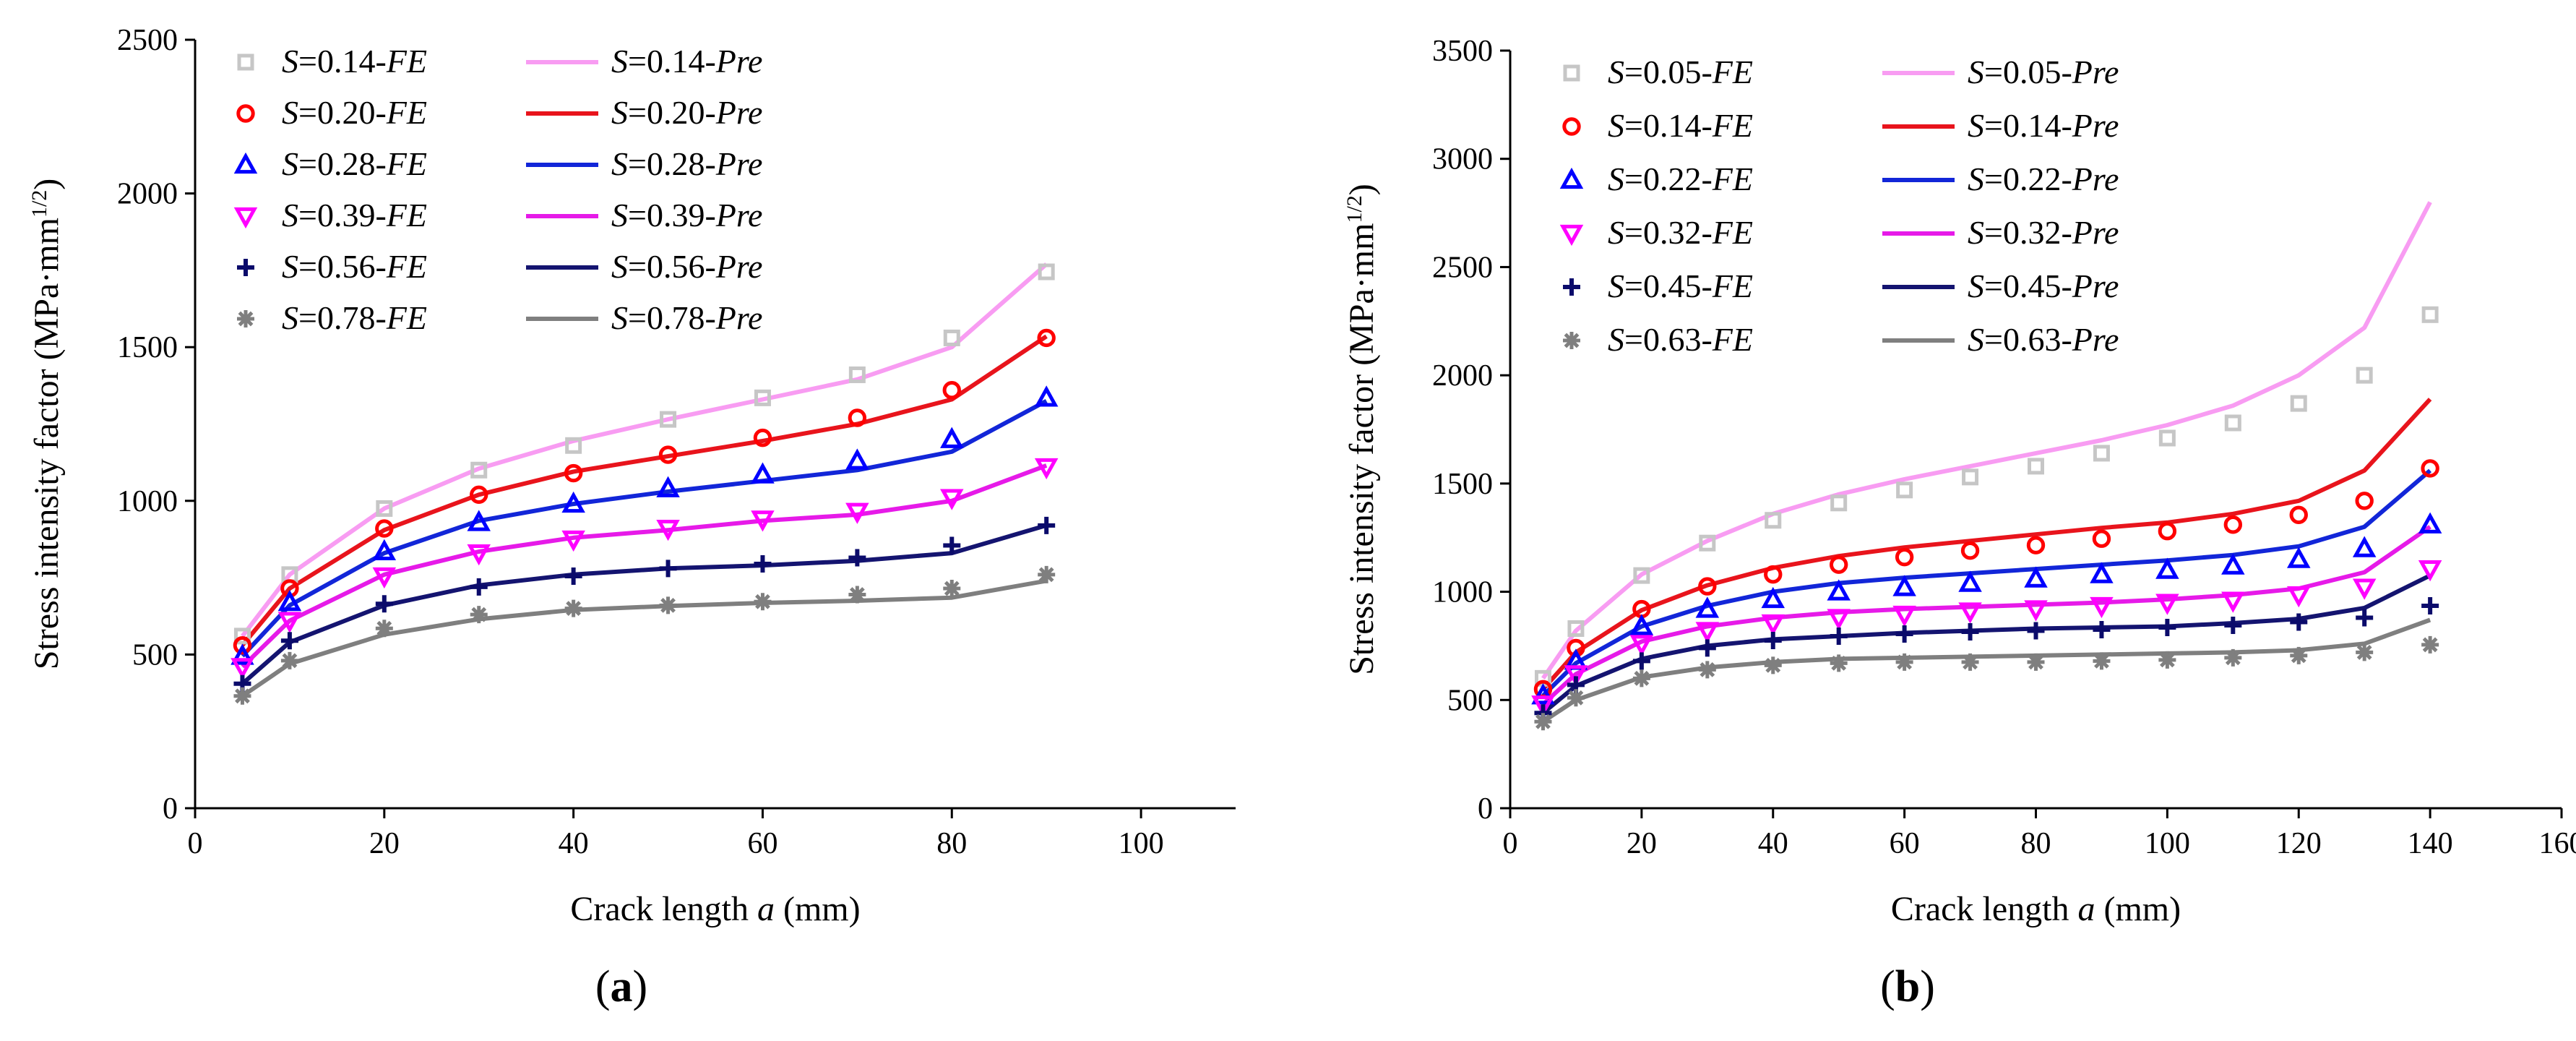 The width and height of the screenshot is (2576, 1041). What do you see at coordinates (1470, 700) in the screenshot?
I see `y-tick-label: 500` at bounding box center [1470, 700].